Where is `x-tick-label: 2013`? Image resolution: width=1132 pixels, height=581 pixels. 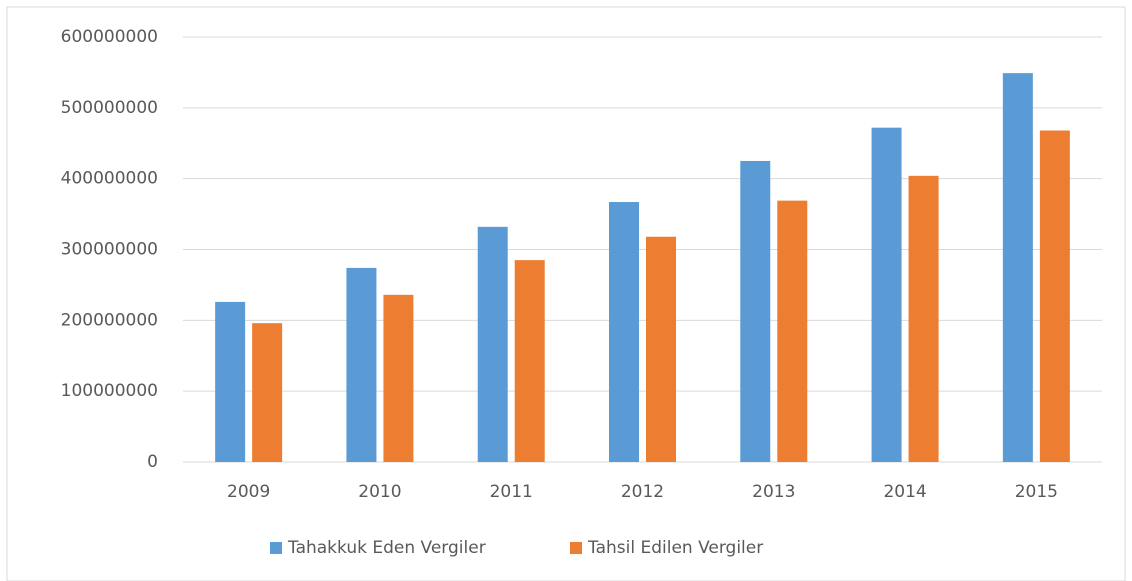
x-tick-label: 2013 is located at coordinates (773, 492).